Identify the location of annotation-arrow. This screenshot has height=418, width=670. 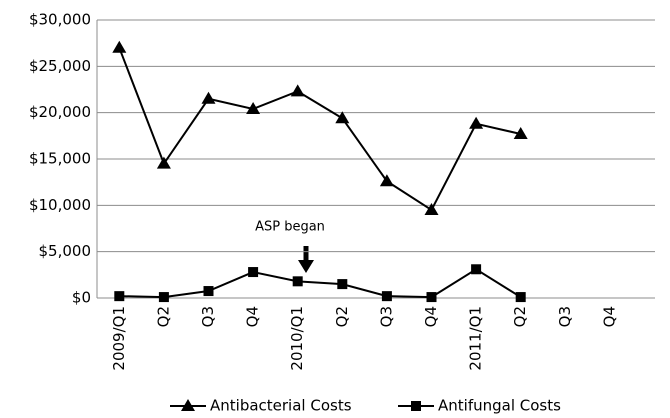
(306, 259).